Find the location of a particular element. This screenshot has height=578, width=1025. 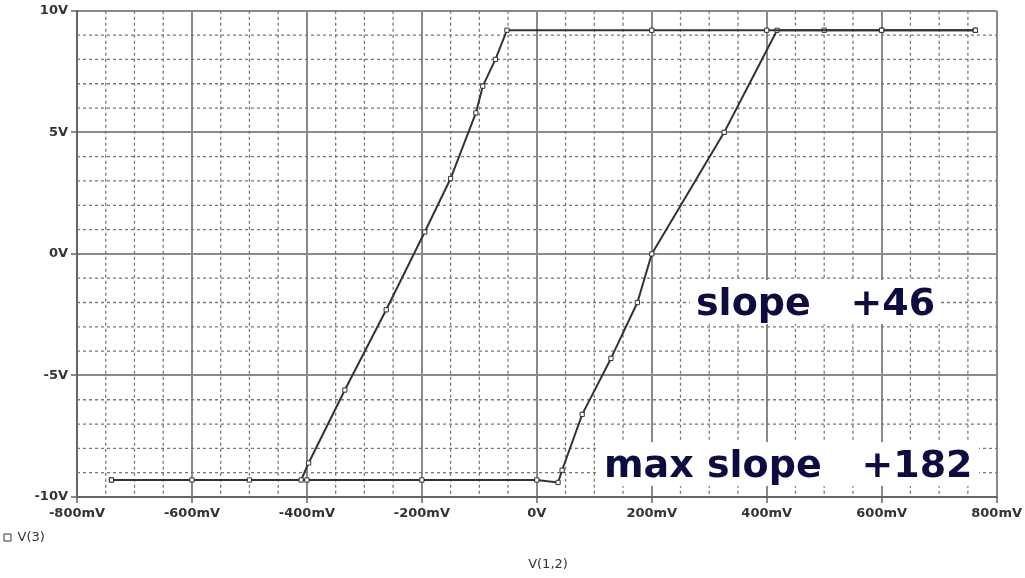

x-tick-label: -400mV is located at coordinates (306, 513).